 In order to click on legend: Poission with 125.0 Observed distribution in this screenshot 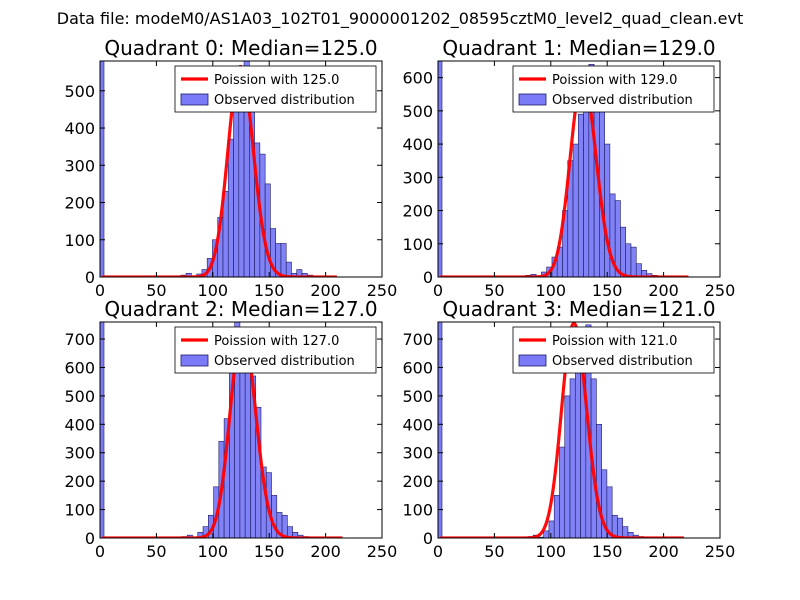, I will do `click(275, 89)`.